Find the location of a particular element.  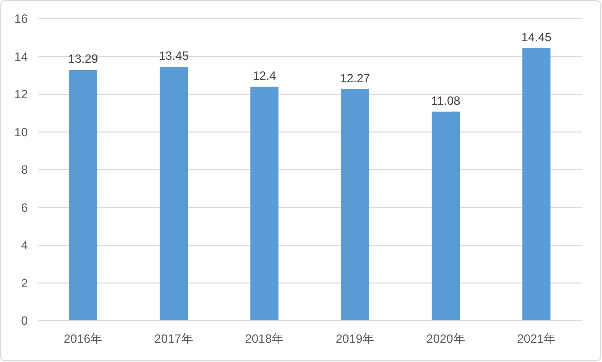

y-tick-label: 4 is located at coordinates (24, 245).